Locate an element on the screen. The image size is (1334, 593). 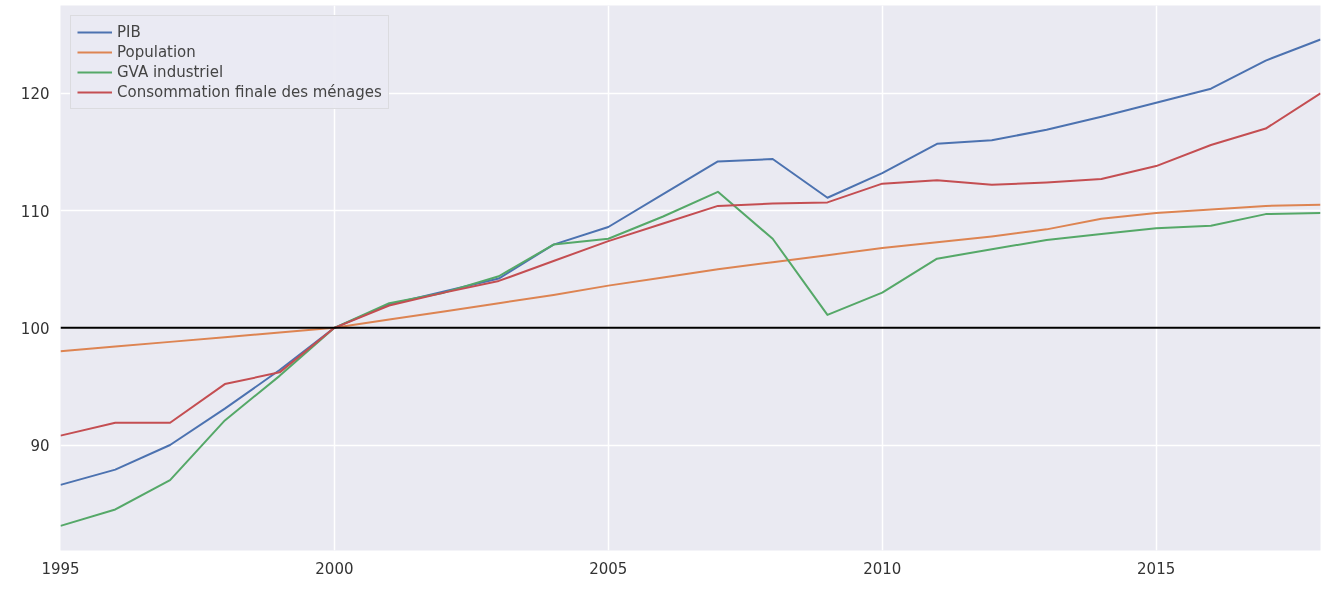
x-tick-label: 2005 is located at coordinates (608, 568).